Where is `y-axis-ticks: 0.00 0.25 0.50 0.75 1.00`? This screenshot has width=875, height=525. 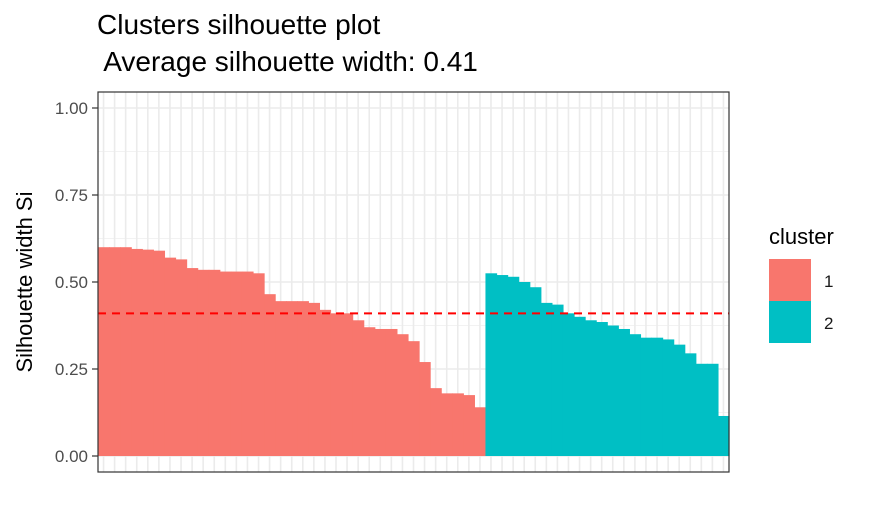
y-axis-ticks: 0.00 0.25 0.50 0.75 1.00 is located at coordinates (76, 282).